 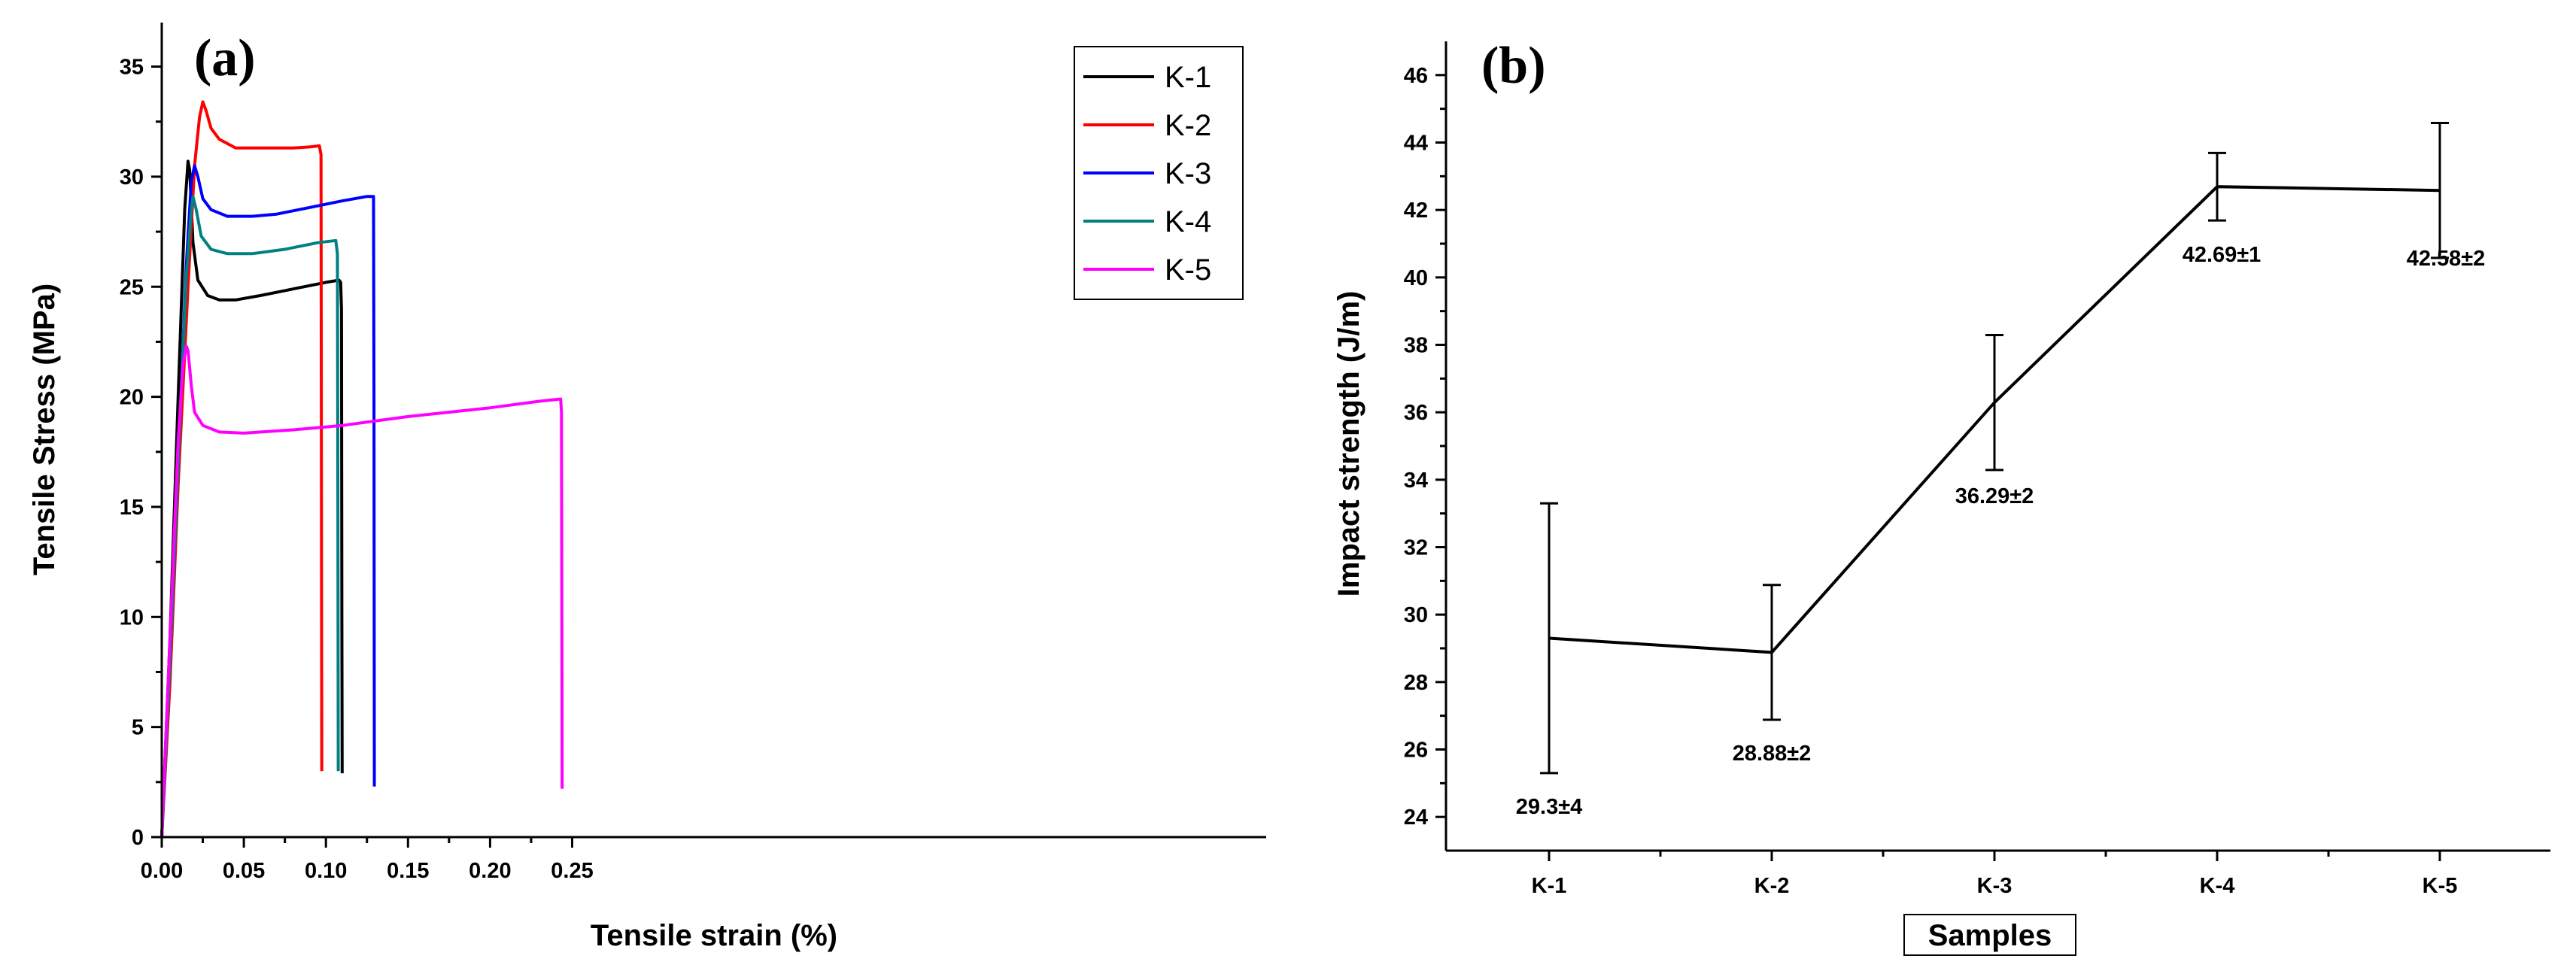 I want to click on a-x-tick-label: 0.05, so click(x=244, y=871).